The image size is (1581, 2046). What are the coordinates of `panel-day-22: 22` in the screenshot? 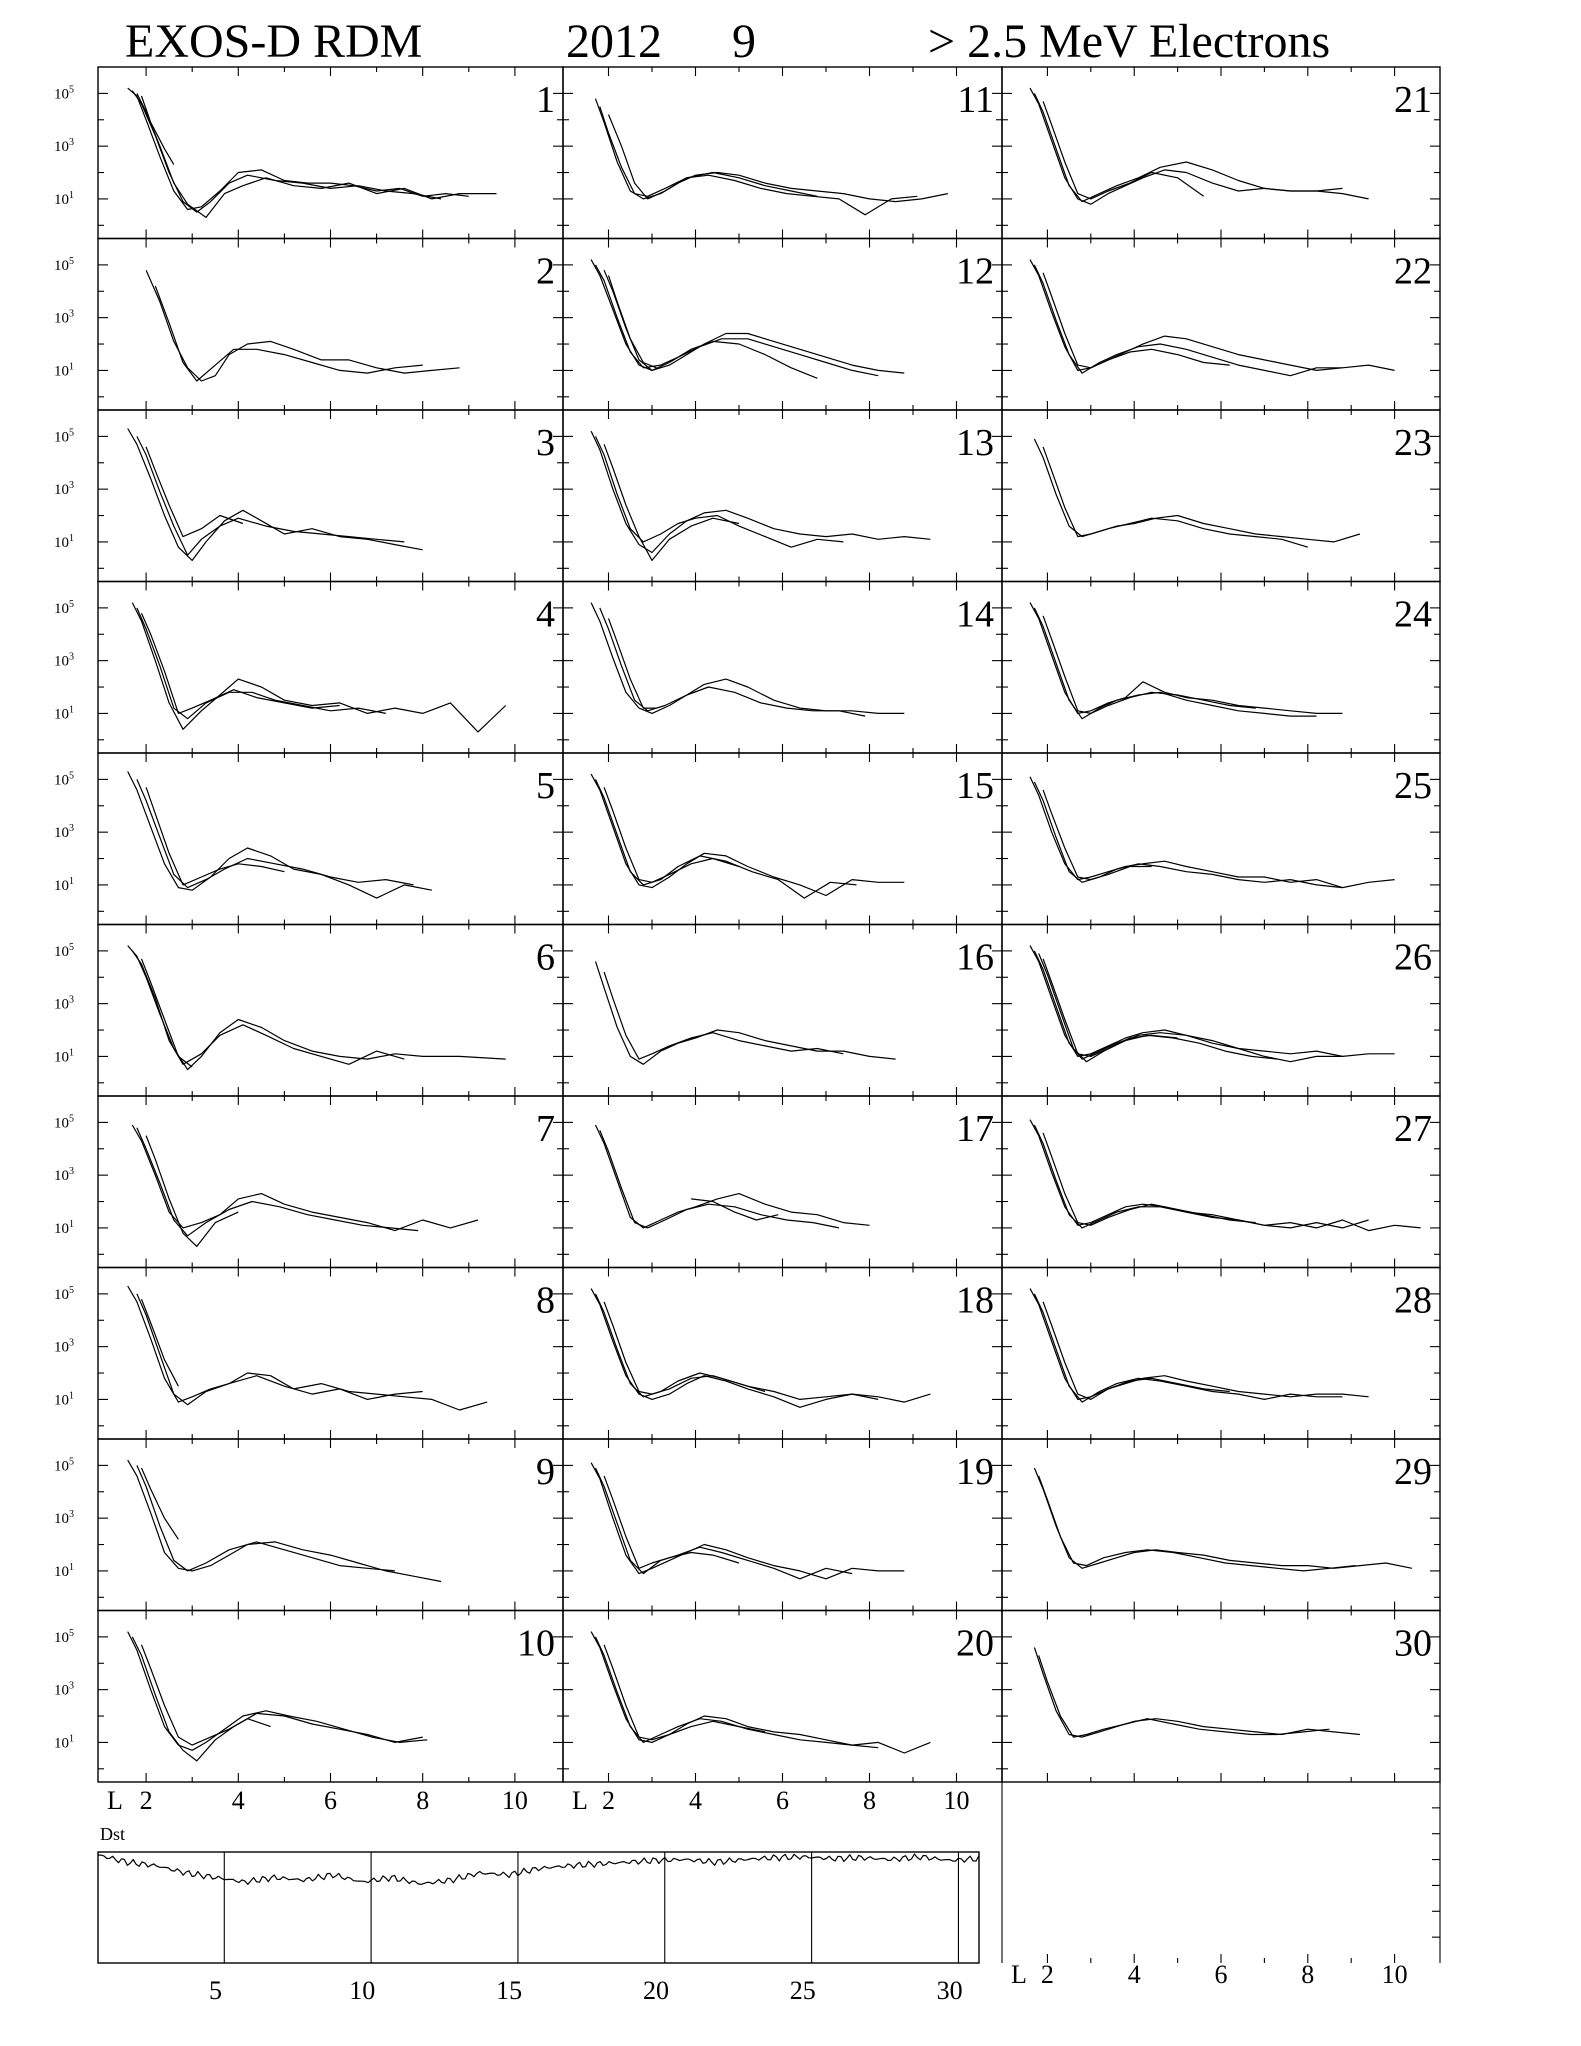 It's located at (1221, 324).